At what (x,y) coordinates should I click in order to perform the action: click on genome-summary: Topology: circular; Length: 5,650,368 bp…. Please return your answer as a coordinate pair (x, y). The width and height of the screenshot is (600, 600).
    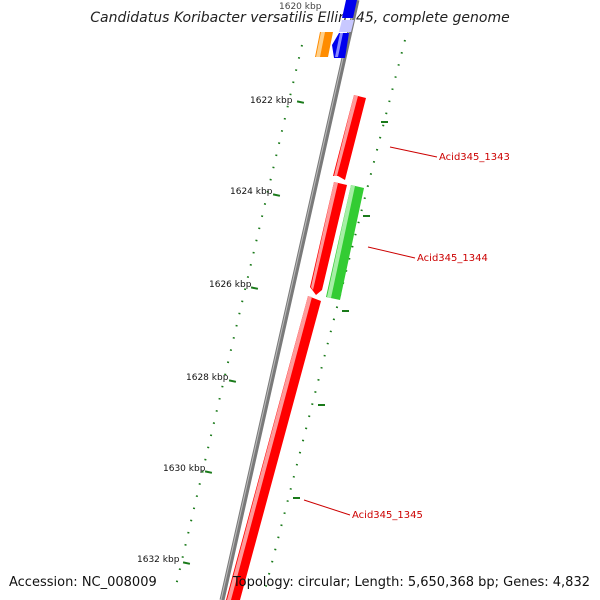
    Looking at the image, I should click on (411, 582).